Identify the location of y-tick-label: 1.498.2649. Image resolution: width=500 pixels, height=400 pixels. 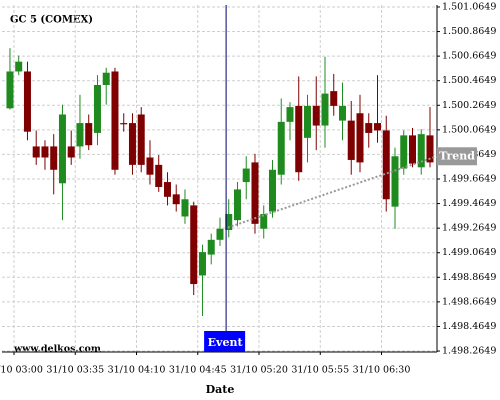
(469, 351).